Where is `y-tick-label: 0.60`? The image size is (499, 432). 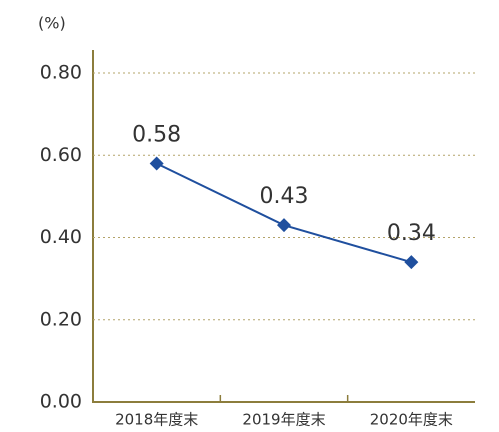
y-tick-label: 0.60 is located at coordinates (61, 155).